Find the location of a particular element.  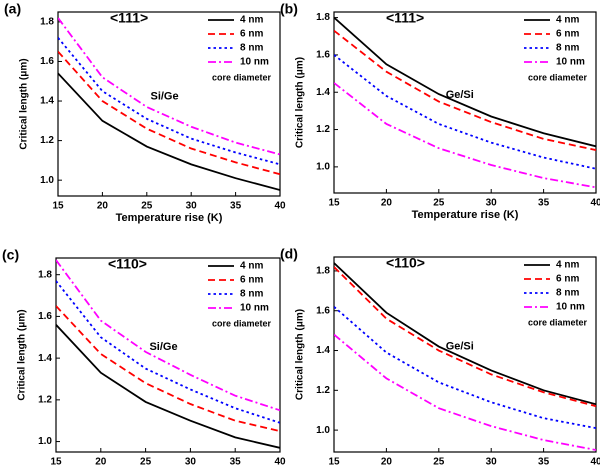

panel-label: (d) is located at coordinates (289, 254).